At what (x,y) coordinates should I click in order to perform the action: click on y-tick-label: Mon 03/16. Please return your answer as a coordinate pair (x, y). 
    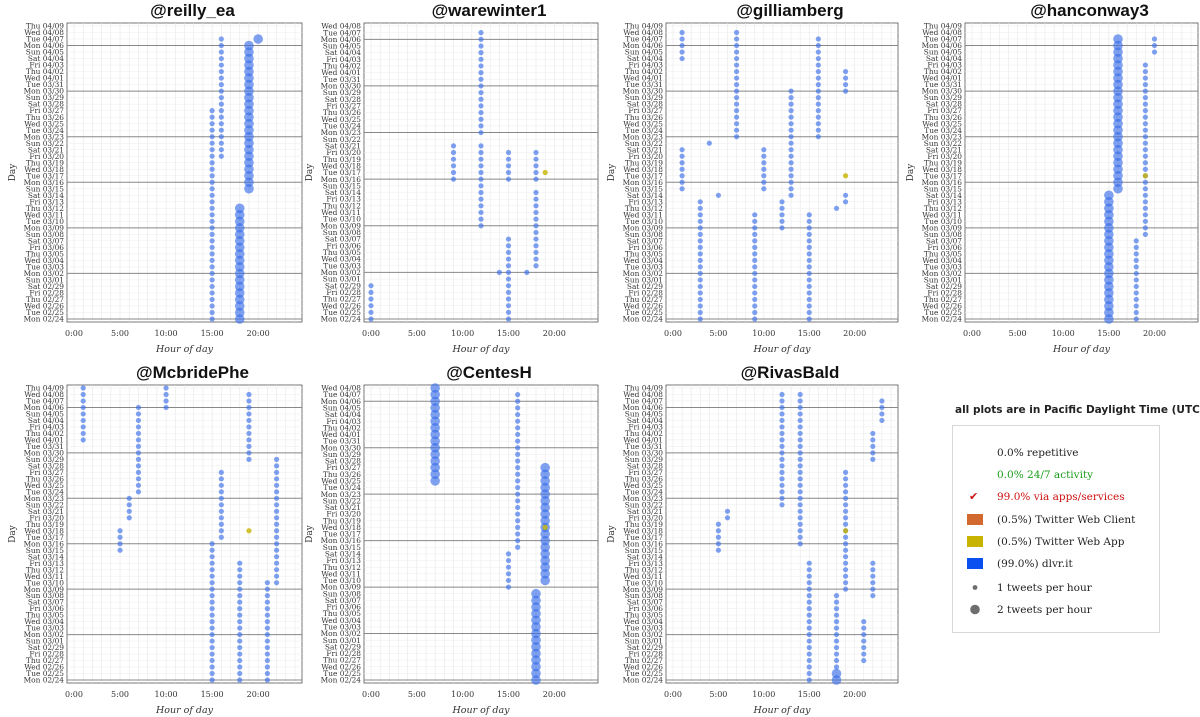
    Looking at the image, I should click on (44, 182).